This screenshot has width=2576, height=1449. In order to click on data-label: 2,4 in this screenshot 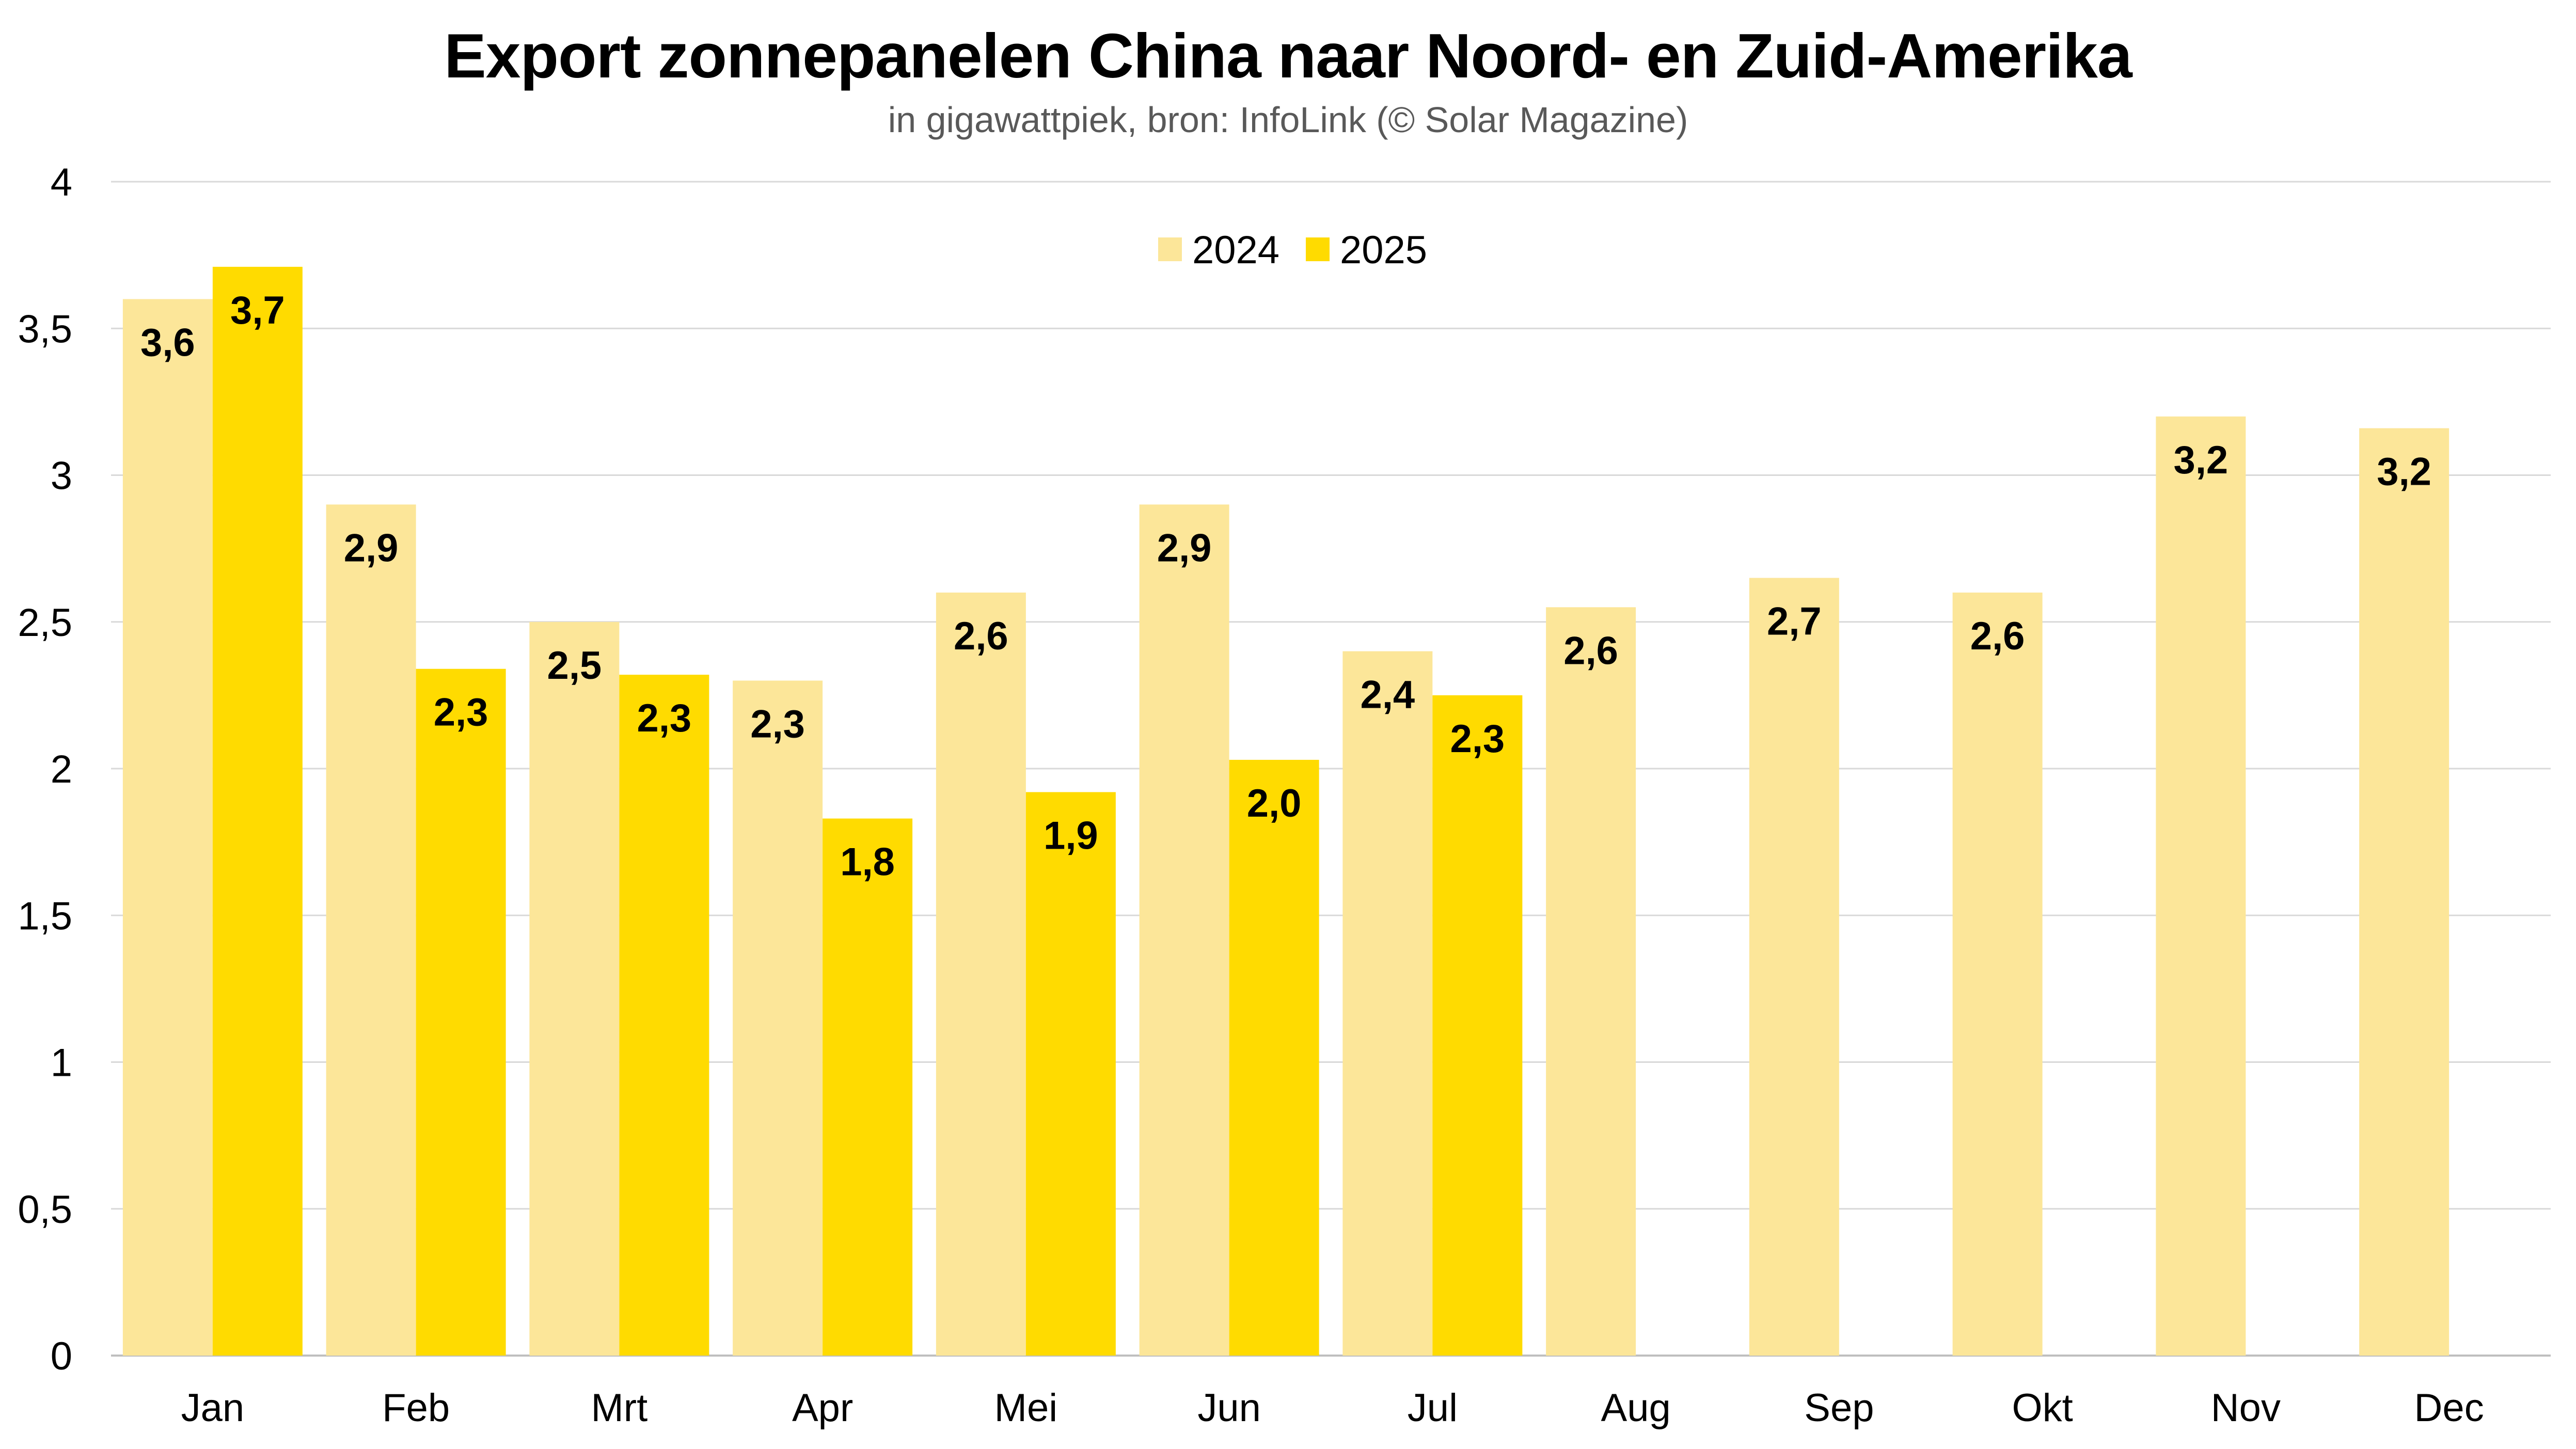, I will do `click(1388, 695)`.